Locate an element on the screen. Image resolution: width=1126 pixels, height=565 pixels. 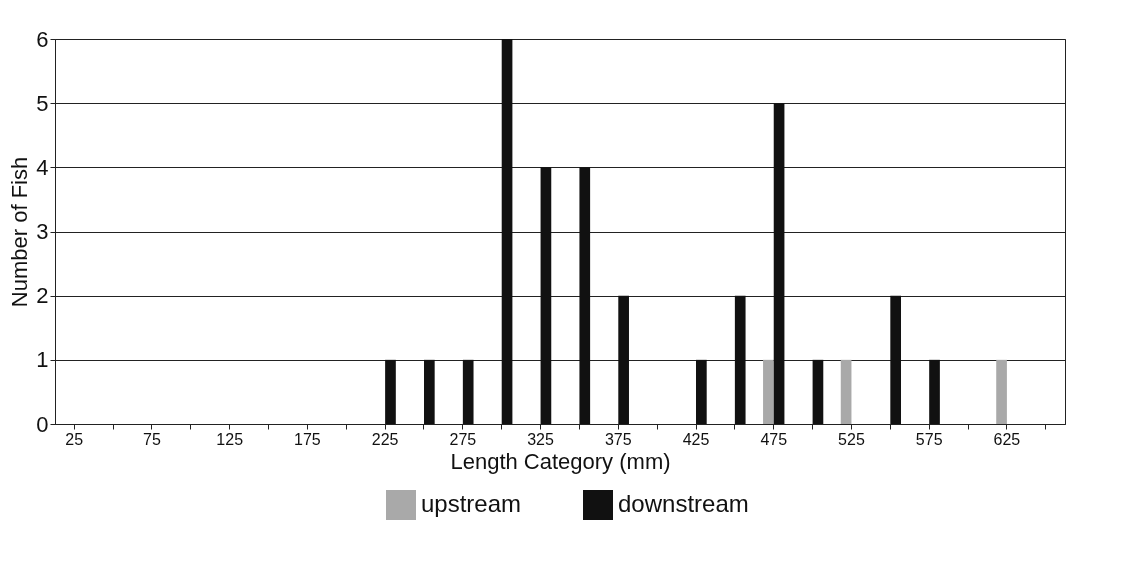
y-tick-label: 0 is located at coordinates (42, 424).